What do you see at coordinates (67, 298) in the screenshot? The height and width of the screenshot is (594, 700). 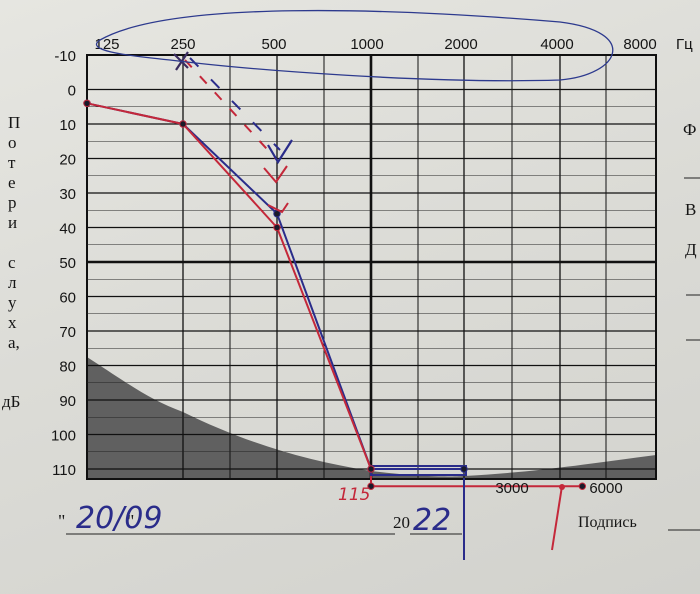 I see `y-tick-label: 60` at bounding box center [67, 298].